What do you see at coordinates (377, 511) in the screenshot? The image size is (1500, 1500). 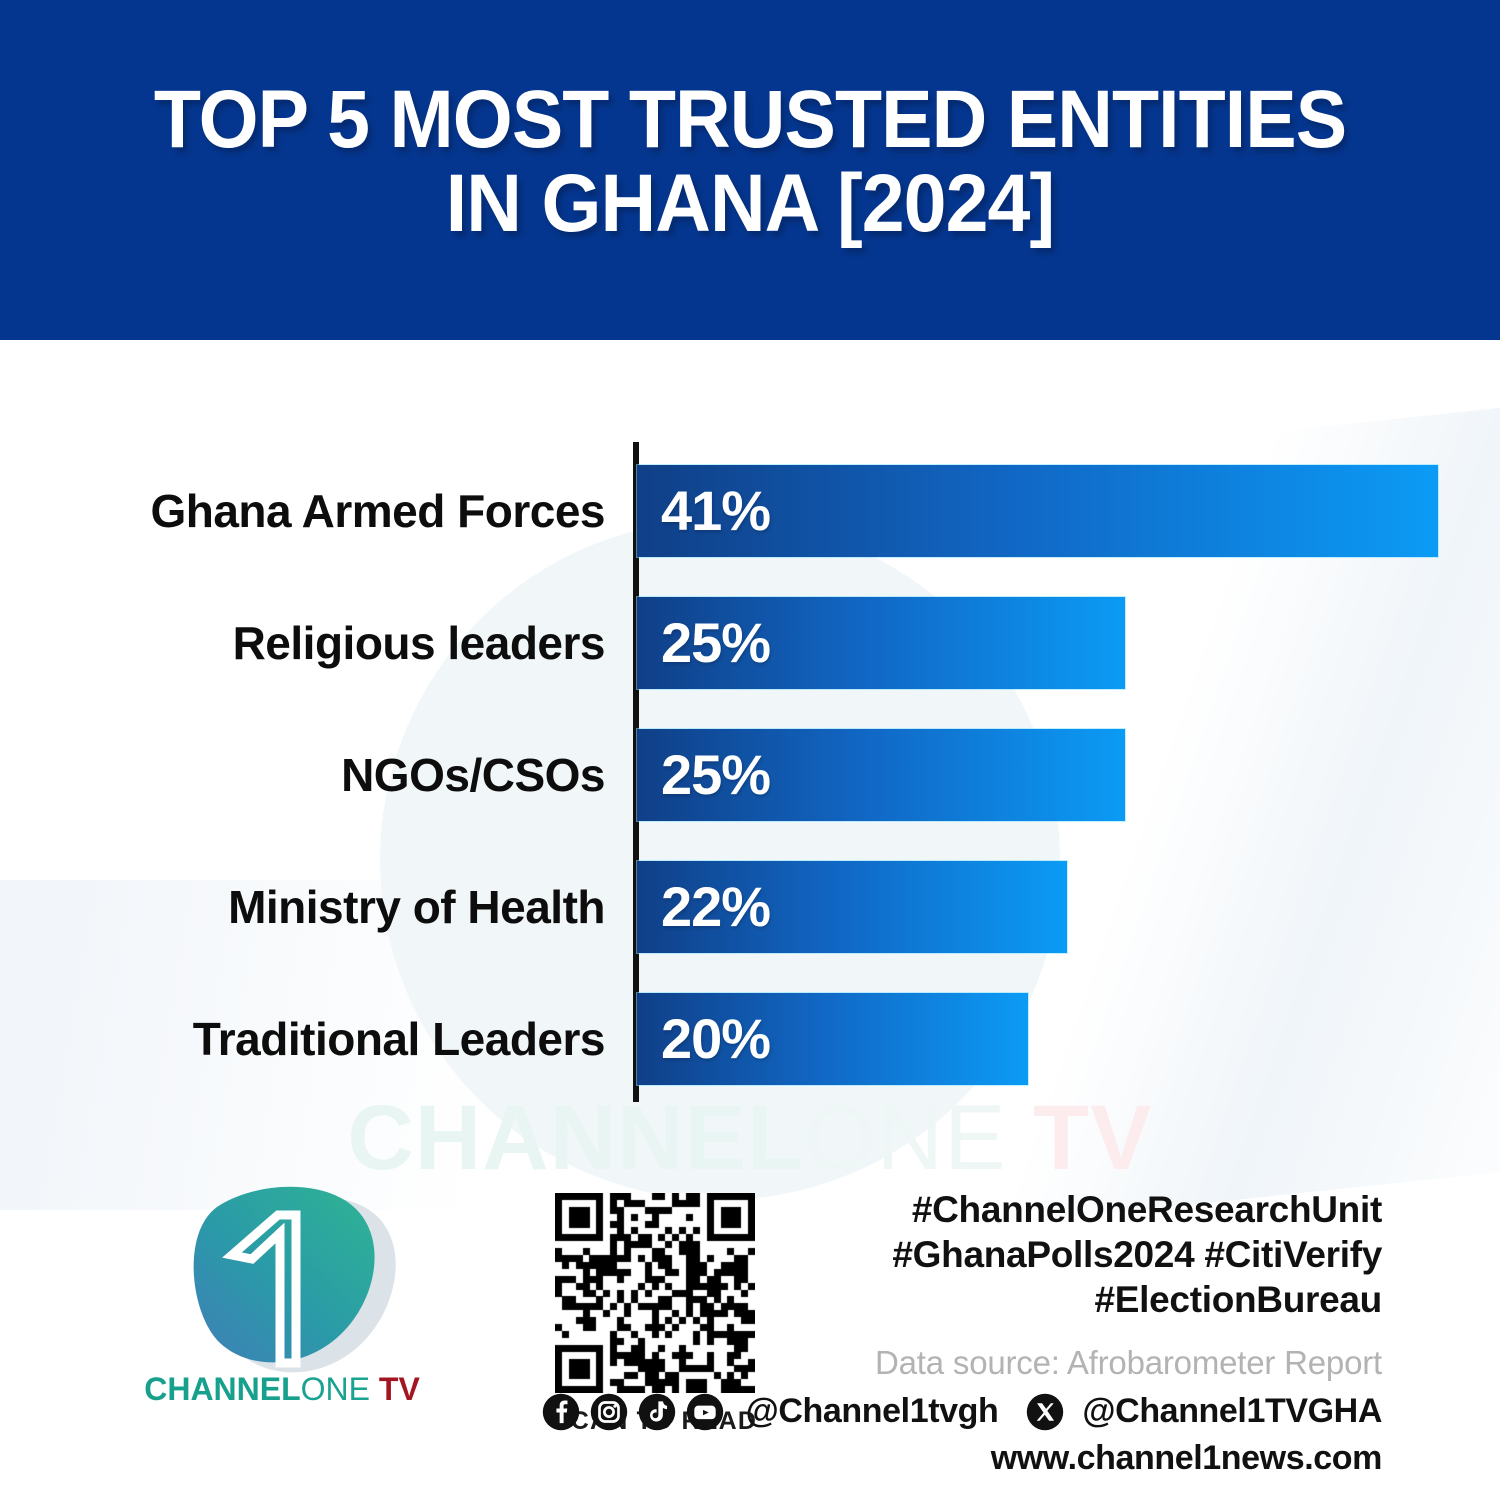 I see `bar-category-label: Ghana Armed Forces` at bounding box center [377, 511].